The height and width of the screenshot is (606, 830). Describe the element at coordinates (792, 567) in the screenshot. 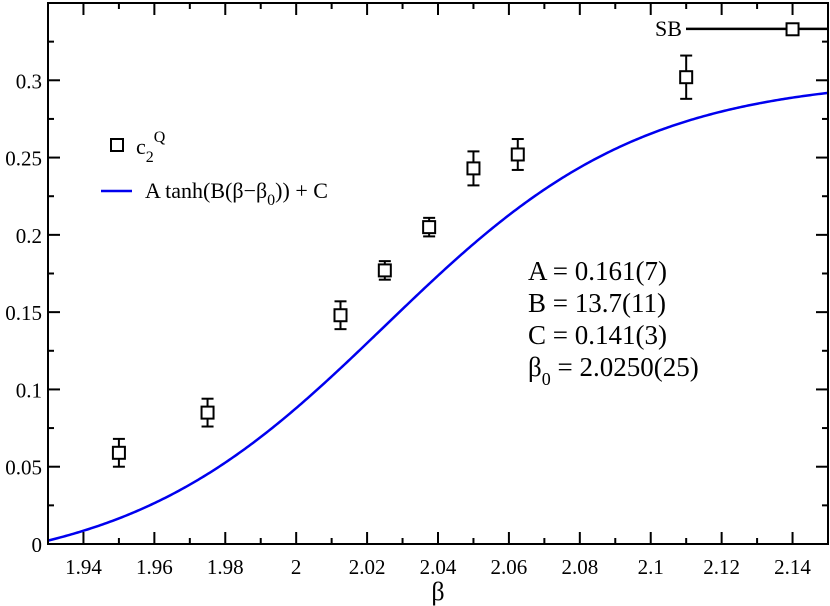

I see `x-tick-label: 2.14` at that location.